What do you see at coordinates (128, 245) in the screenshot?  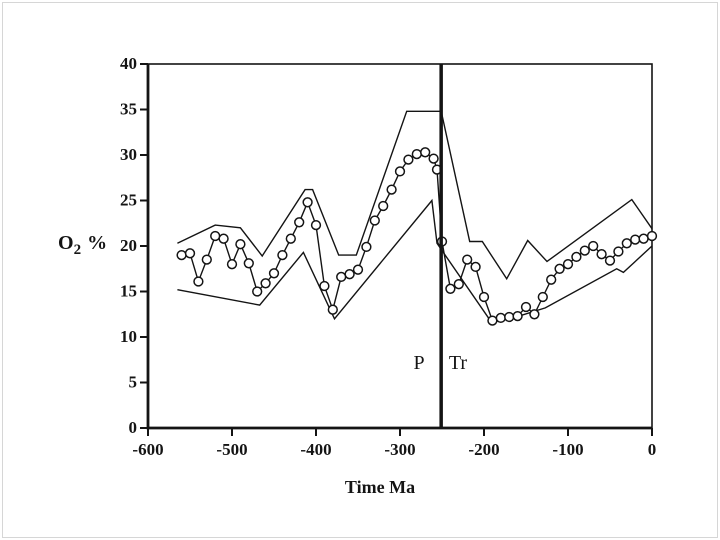 I see `y-tick-label: 20` at bounding box center [128, 245].